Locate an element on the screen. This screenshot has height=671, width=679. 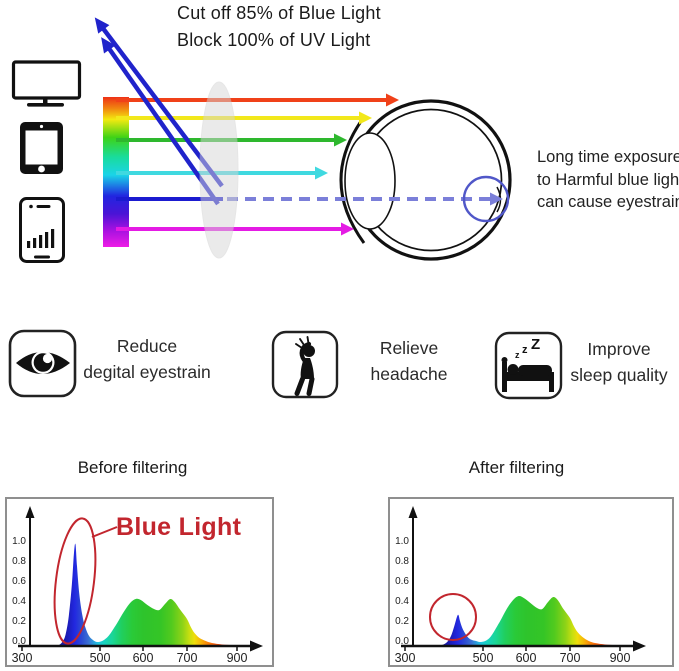
glasses-lens is located at coordinates (219, 170).